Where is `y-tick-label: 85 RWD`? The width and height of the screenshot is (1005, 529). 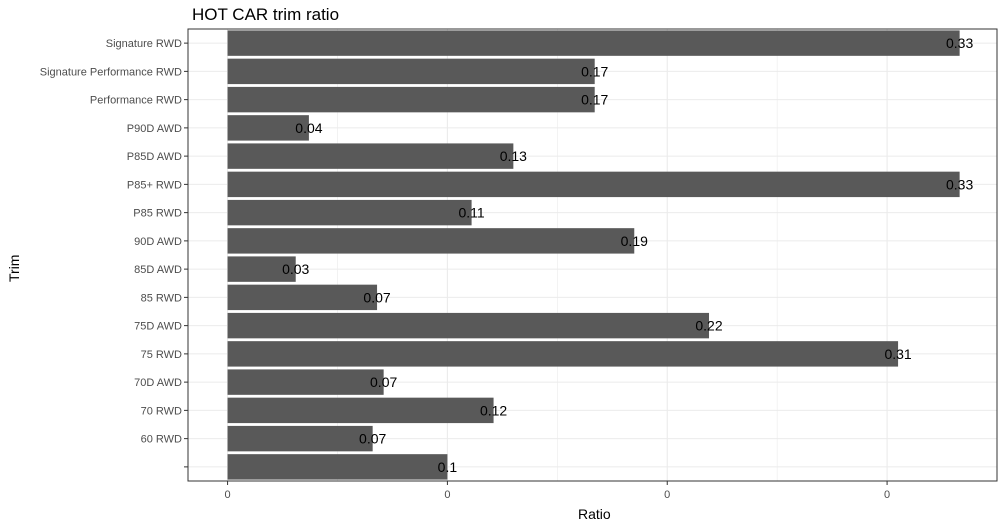
y-tick-label: 85 RWD is located at coordinates (161, 298).